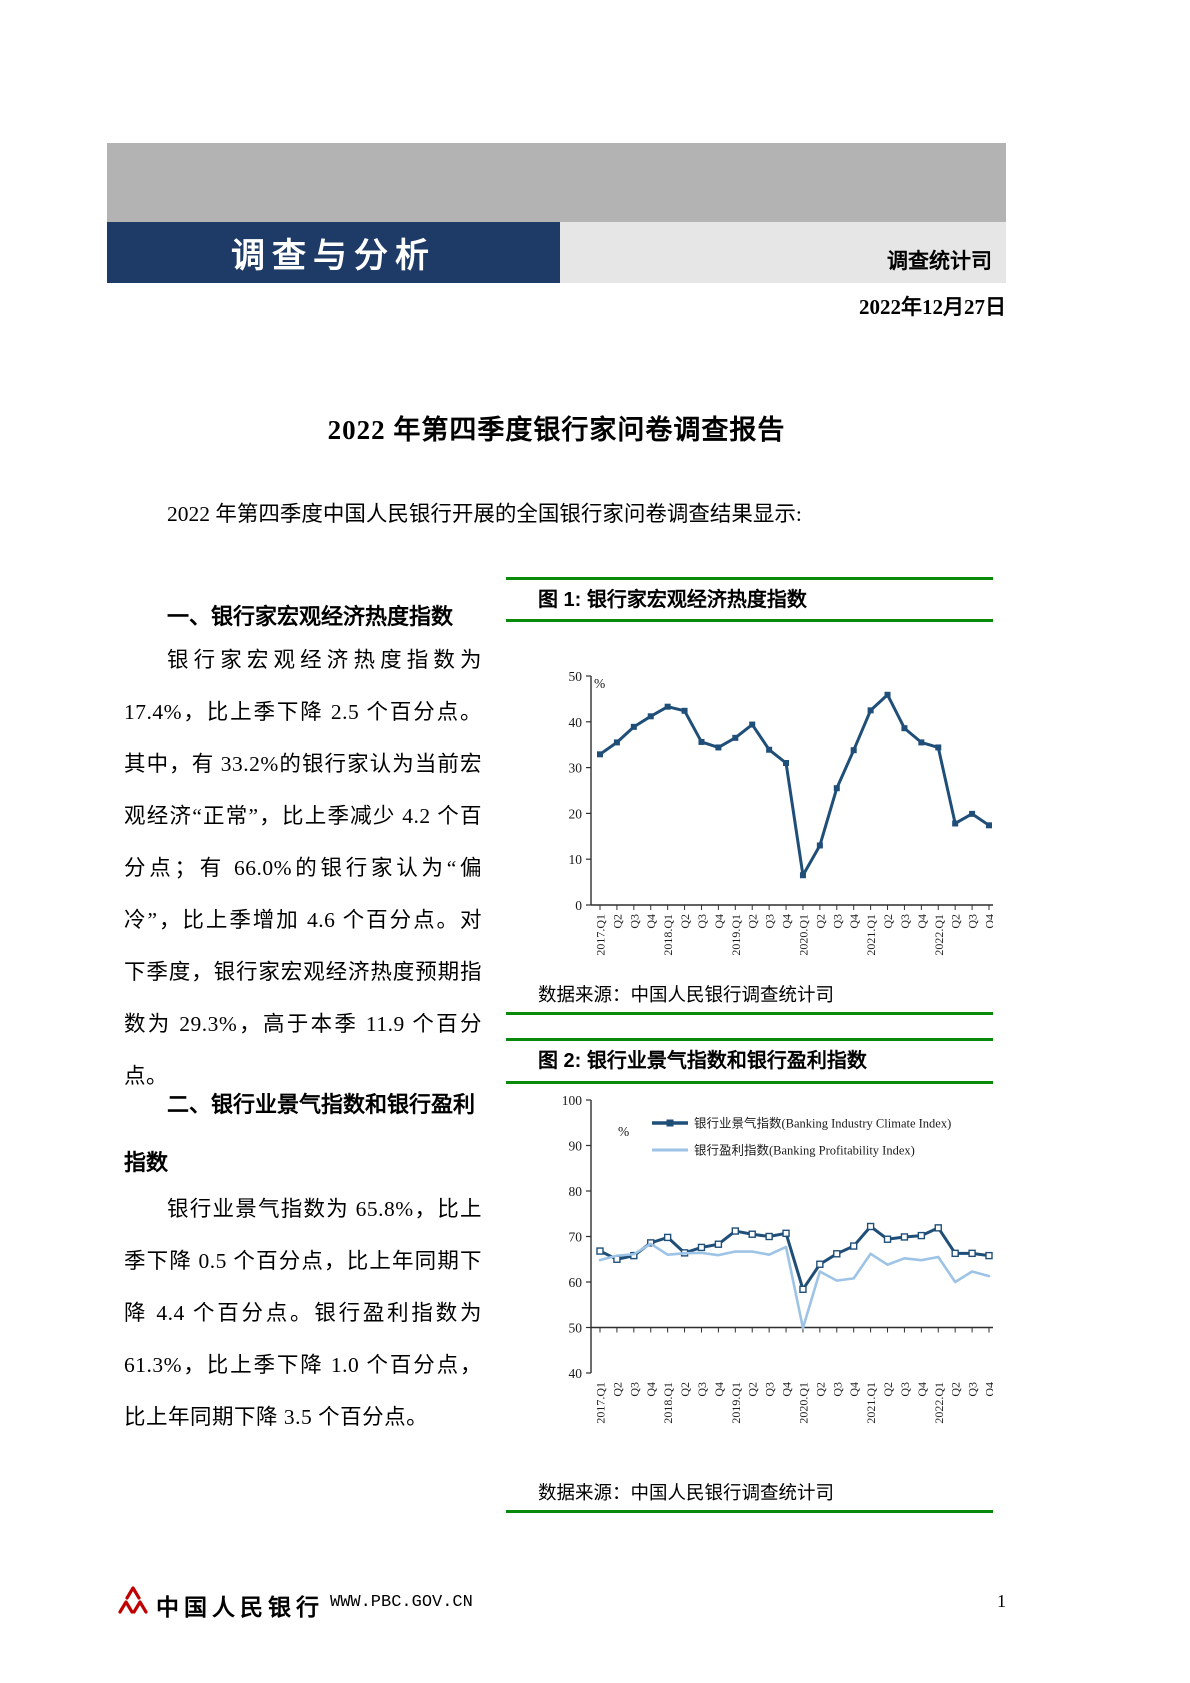 This screenshot has height=1683, width=1190. What do you see at coordinates (484, 514) in the screenshot?
I see `intro-paragraph: 2022 年第四季度中国人民银行开展的全国银行家问卷调查结果显示:` at bounding box center [484, 514].